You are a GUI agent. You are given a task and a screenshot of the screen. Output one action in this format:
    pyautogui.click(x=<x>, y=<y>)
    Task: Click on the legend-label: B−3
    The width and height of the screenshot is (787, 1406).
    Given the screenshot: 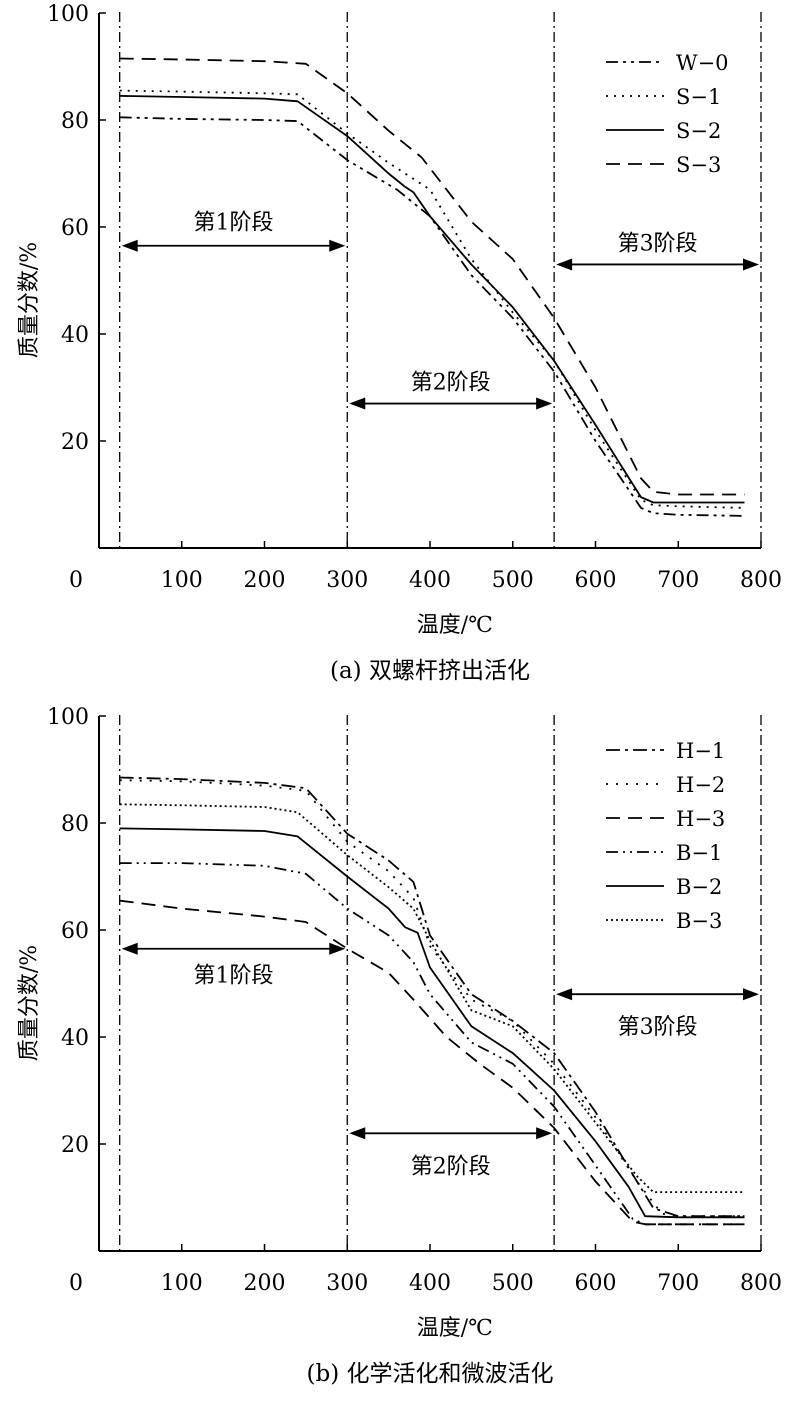 What is the action you would take?
    pyautogui.click(x=699, y=921)
    